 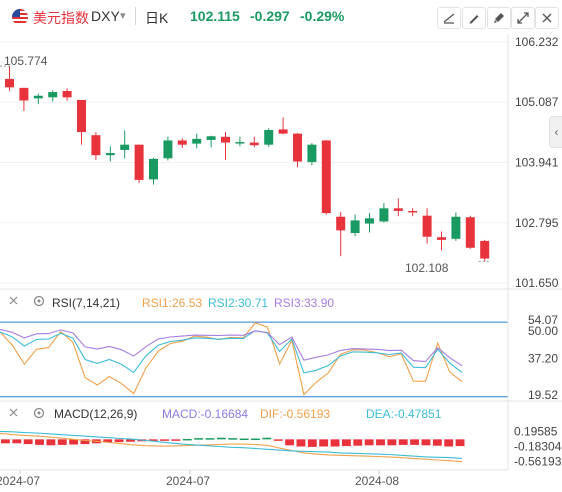 I want to click on rsi-grid, so click(x=254, y=359).